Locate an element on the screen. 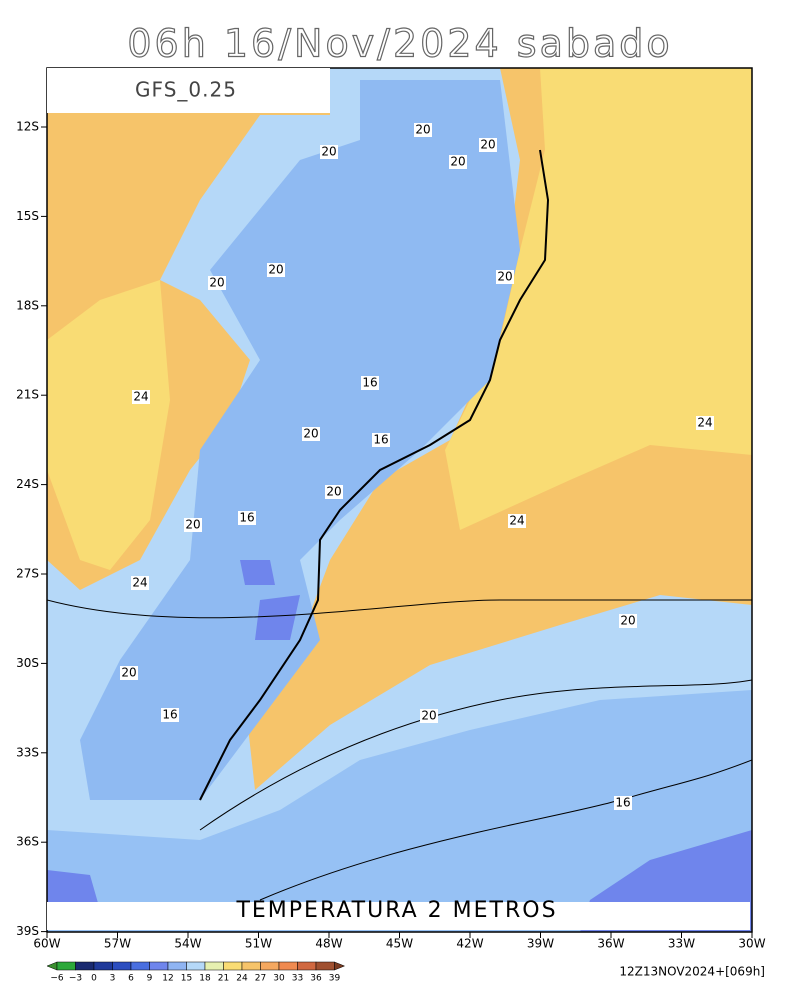  lat-label: 27S is located at coordinates (27, 574).